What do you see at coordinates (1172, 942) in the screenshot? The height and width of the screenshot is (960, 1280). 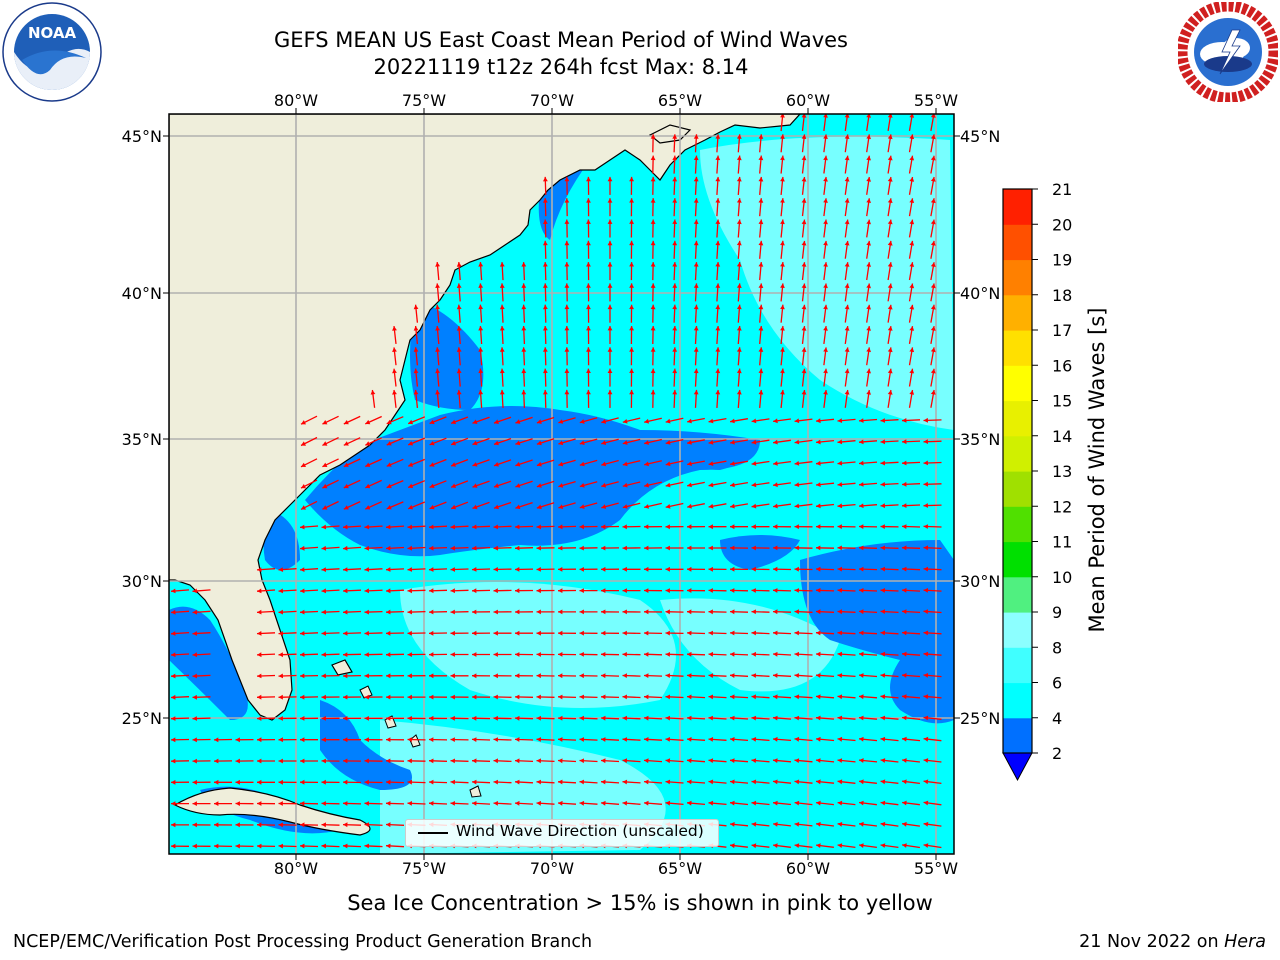 I see `footer-date: 21 Nov 2022 on Hera` at bounding box center [1172, 942].